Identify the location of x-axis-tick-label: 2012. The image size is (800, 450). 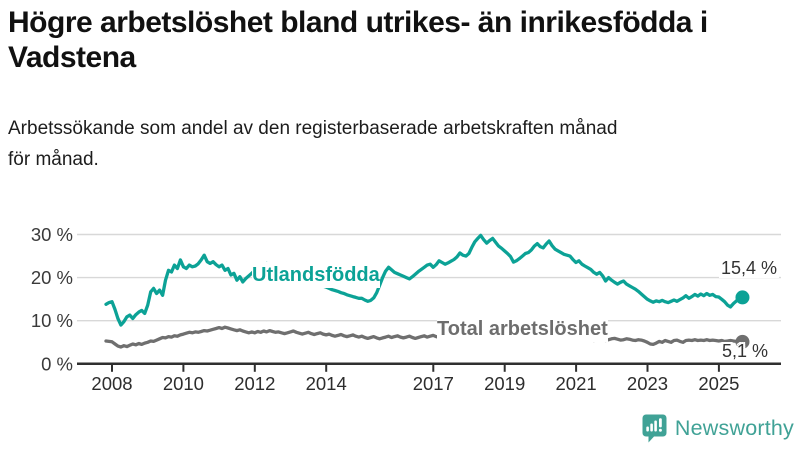
(254, 383).